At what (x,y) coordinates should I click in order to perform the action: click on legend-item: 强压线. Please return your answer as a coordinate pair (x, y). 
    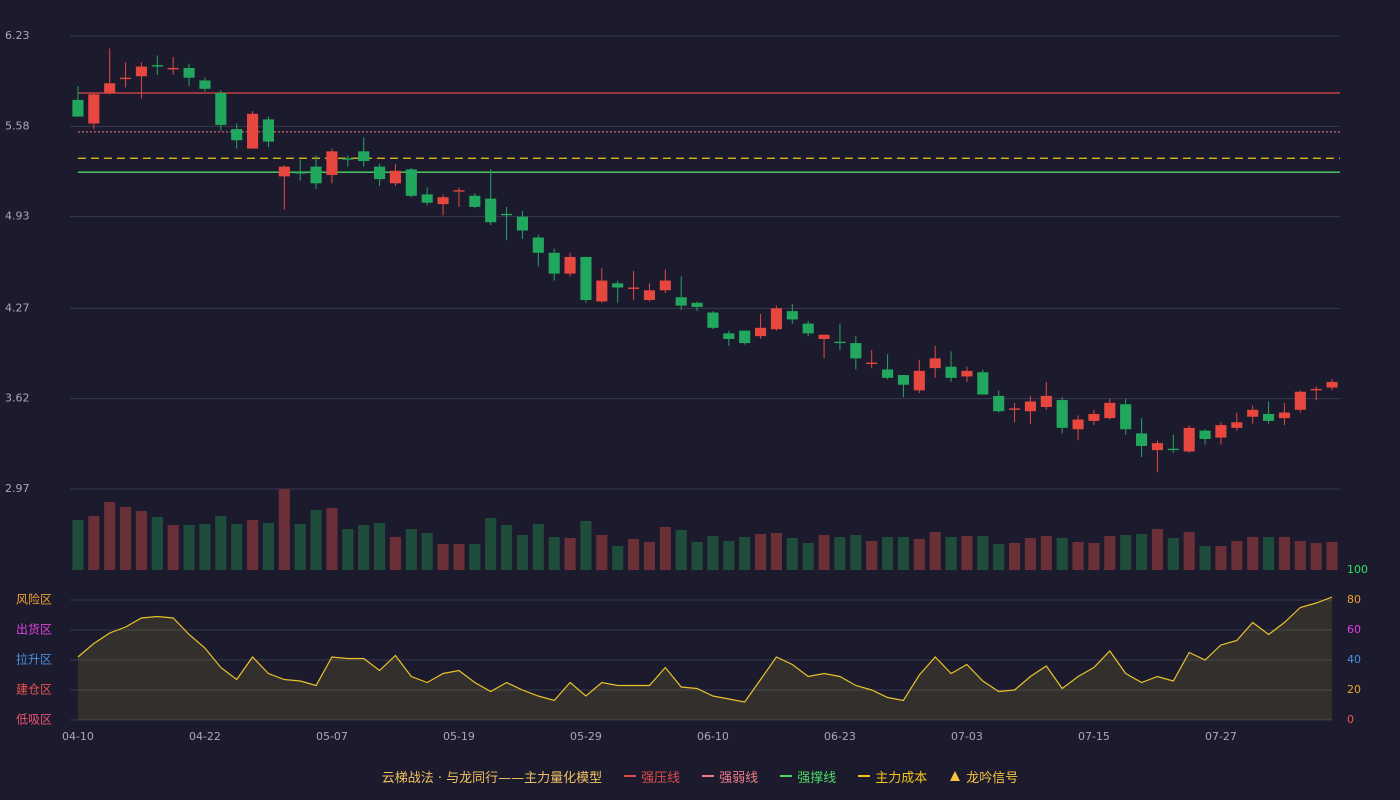
    Looking at the image, I should click on (652, 776).